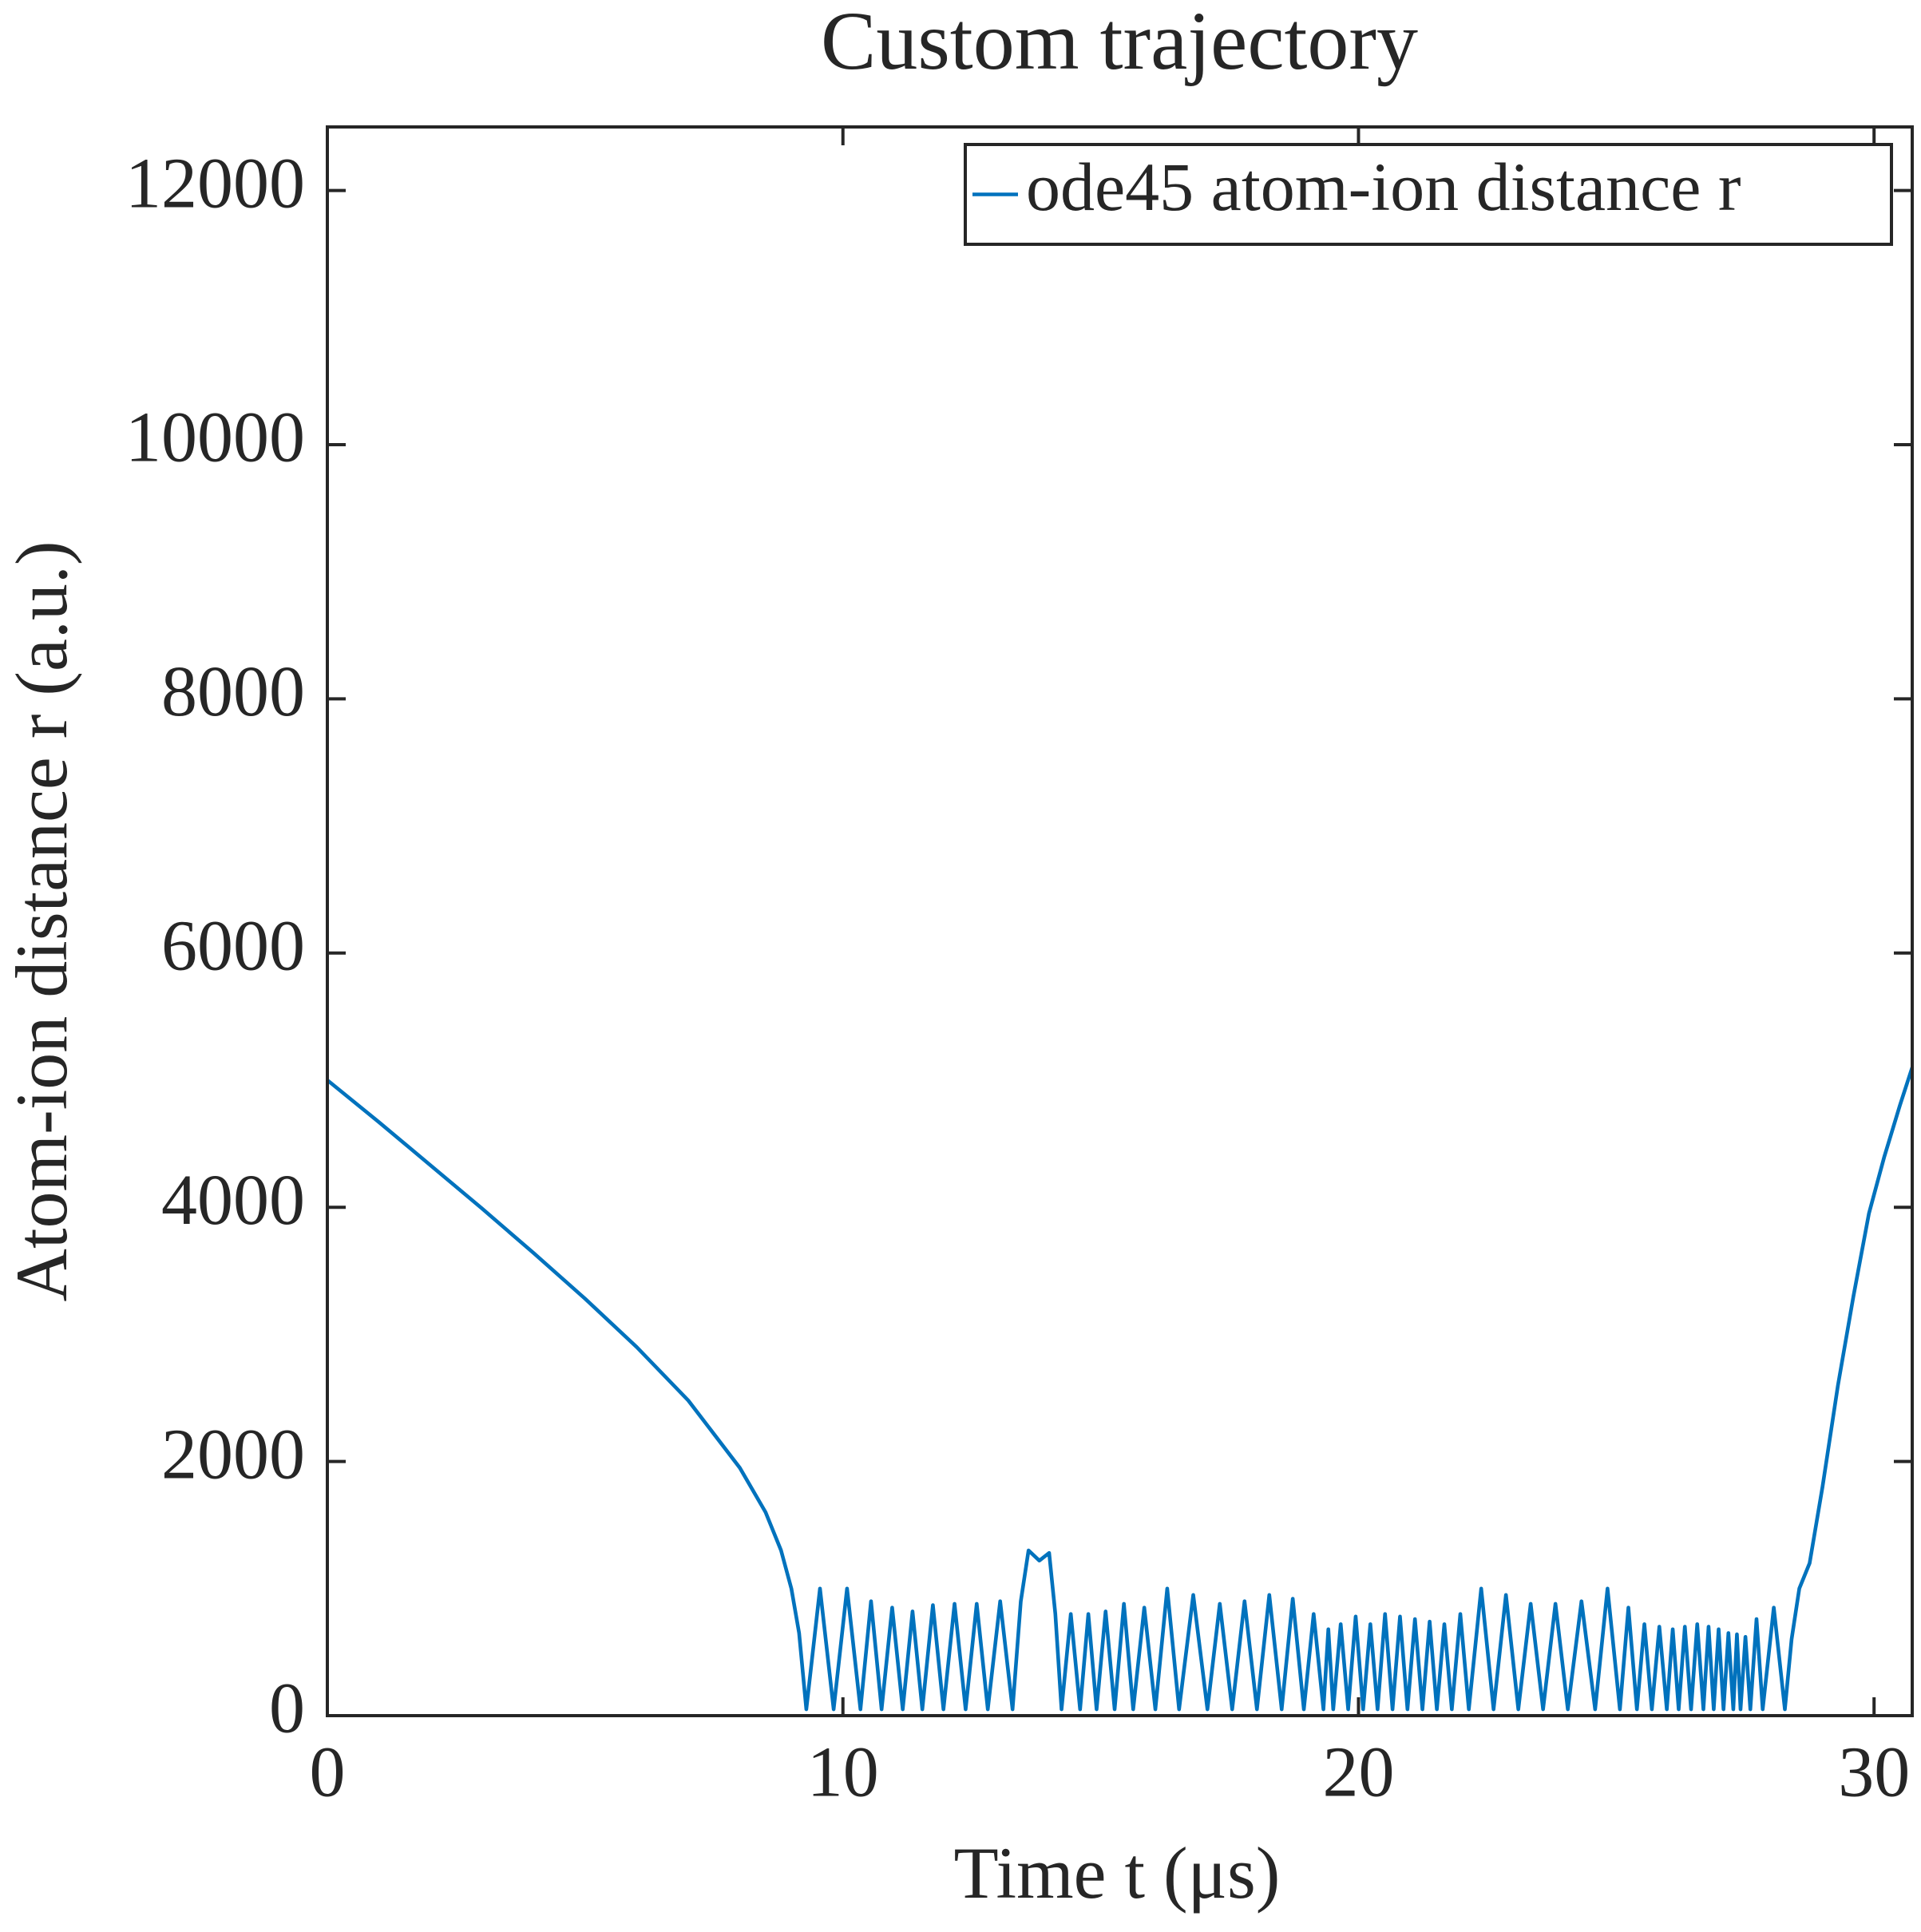 The height and width of the screenshot is (1932, 1921). I want to click on y-tick-label: 6000, so click(233, 946).